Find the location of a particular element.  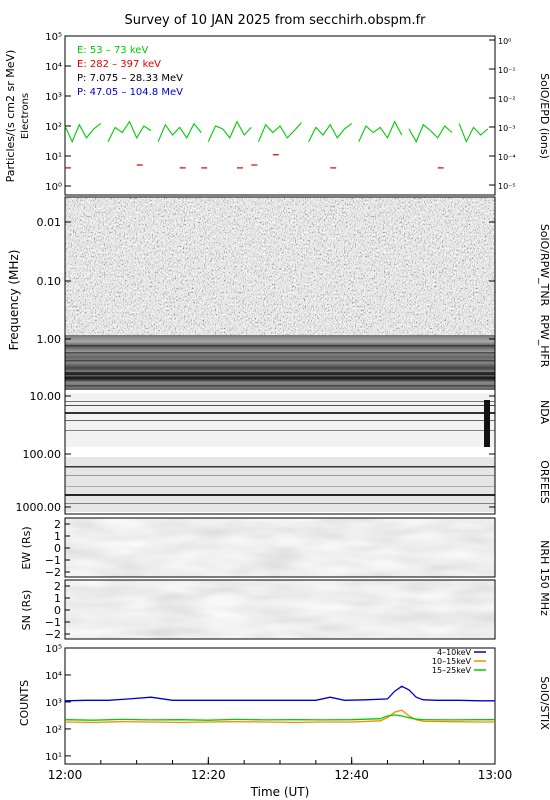

epd-ytick-label: 10³ is located at coordinates (53, 97).